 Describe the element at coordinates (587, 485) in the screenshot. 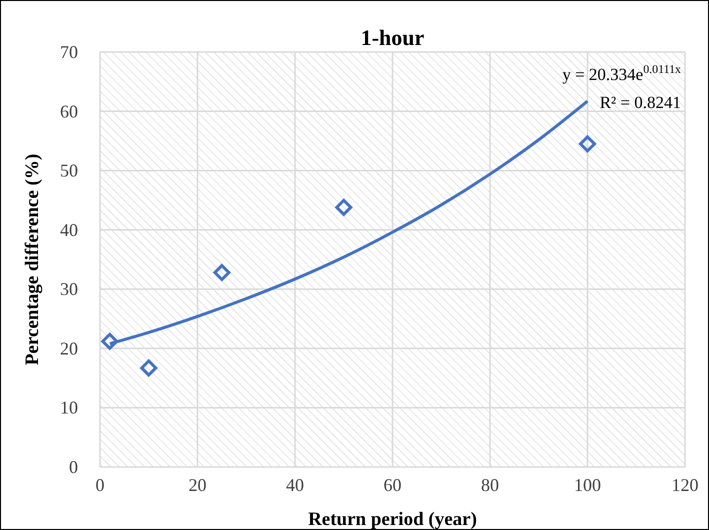

I see `x-tick-label: 100` at that location.